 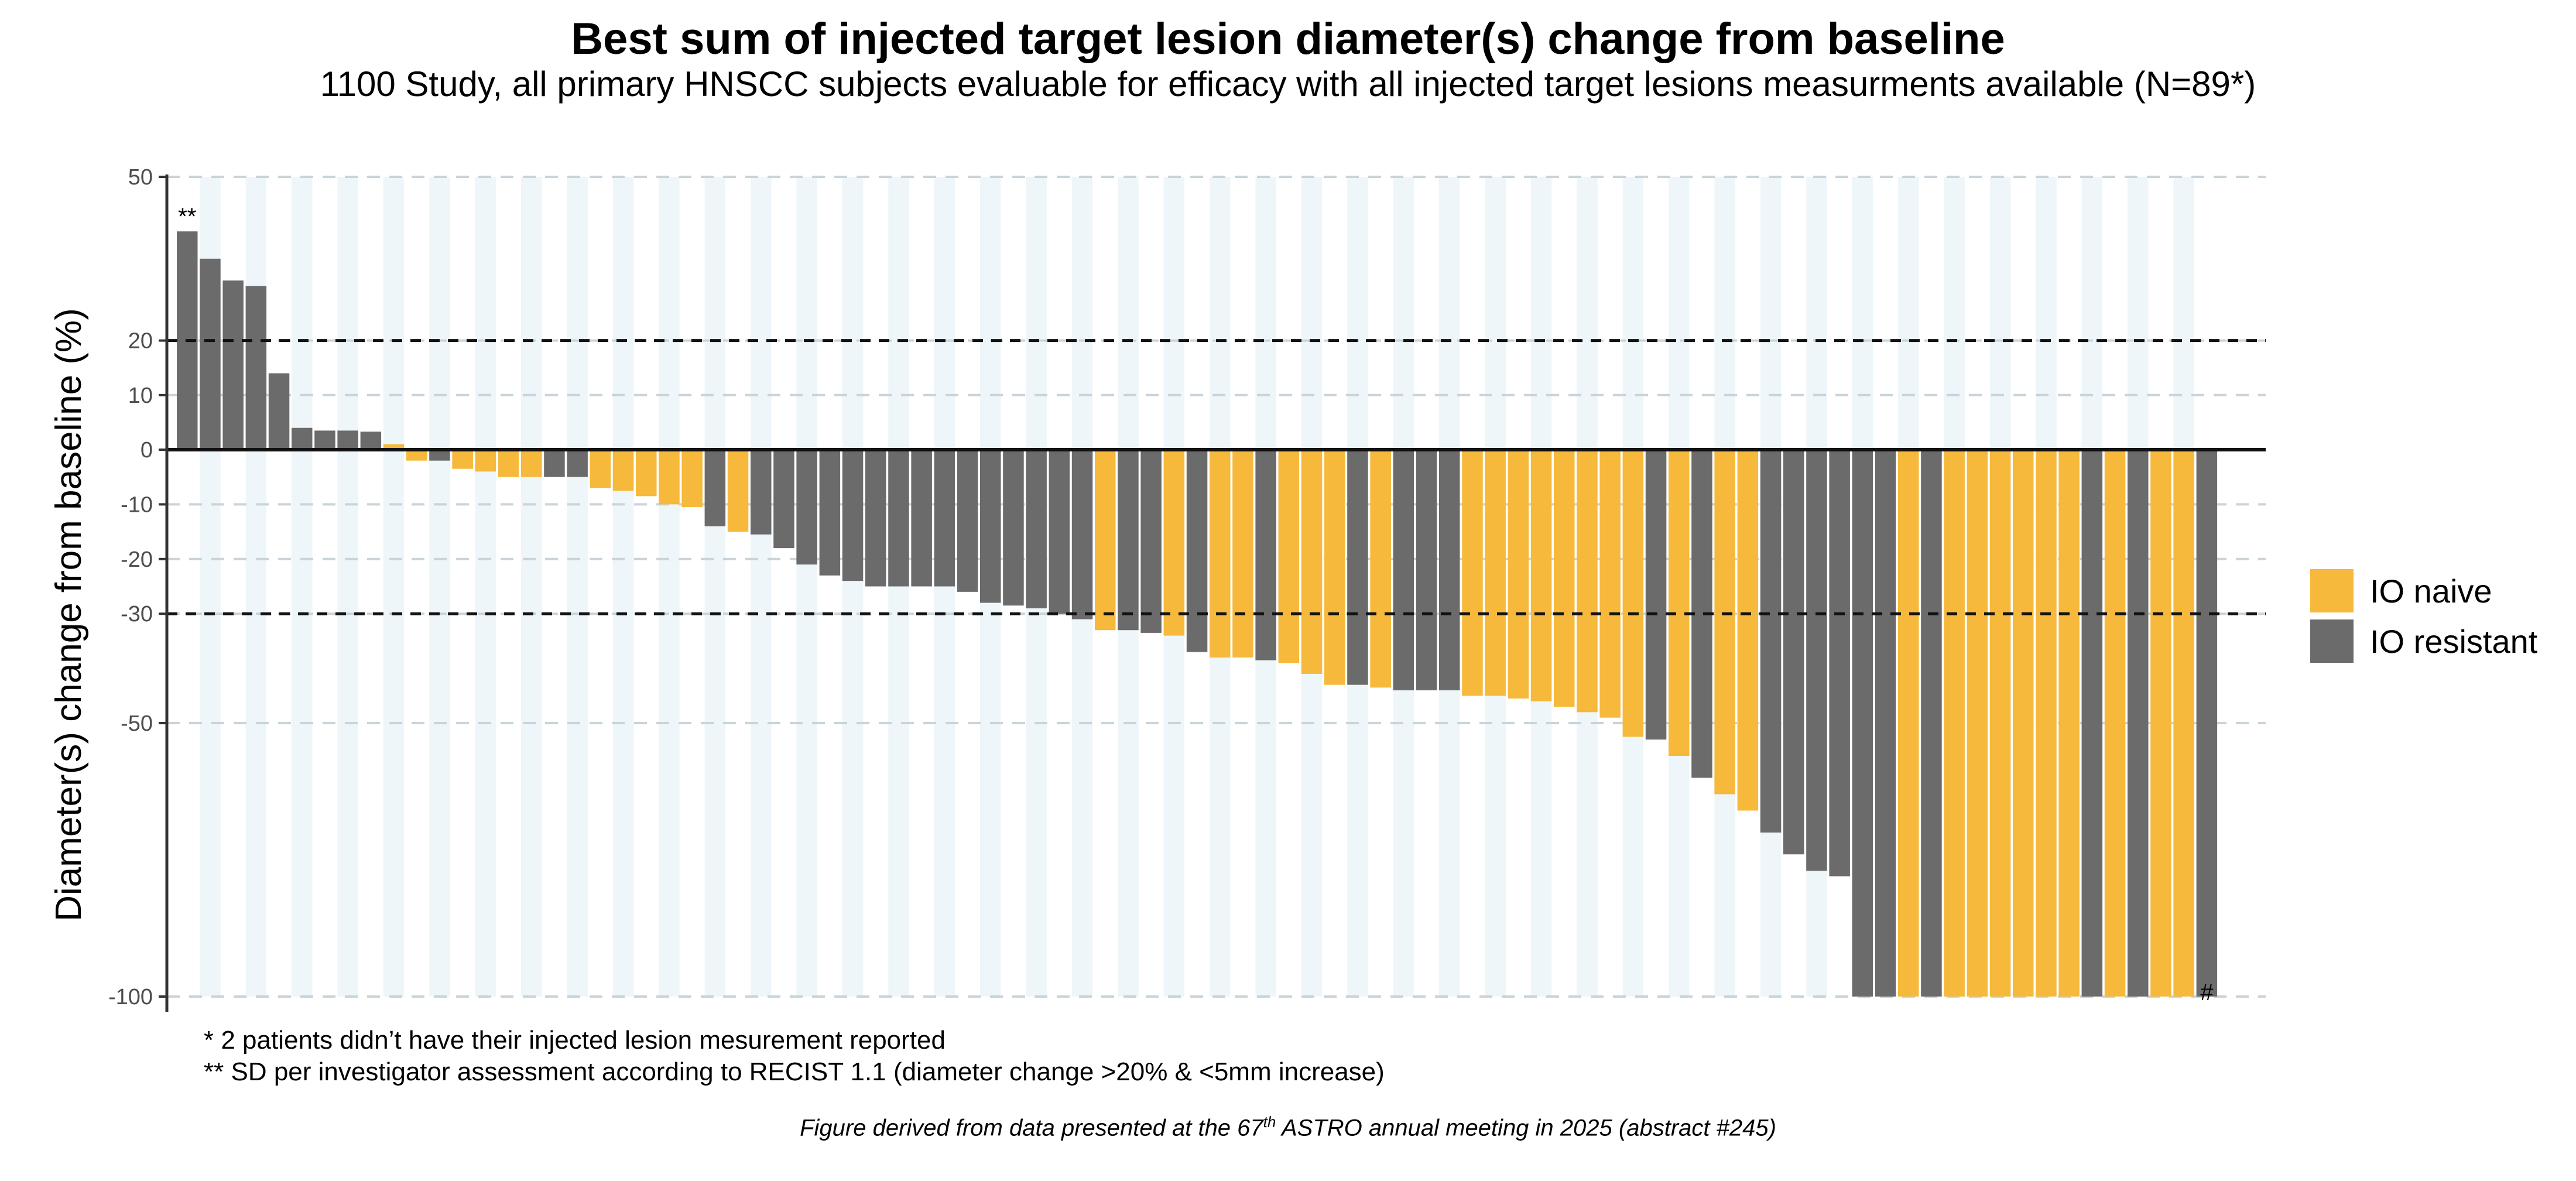 What do you see at coordinates (2431, 591) in the screenshot?
I see `legend-label-io-naive: IO naive` at bounding box center [2431, 591].